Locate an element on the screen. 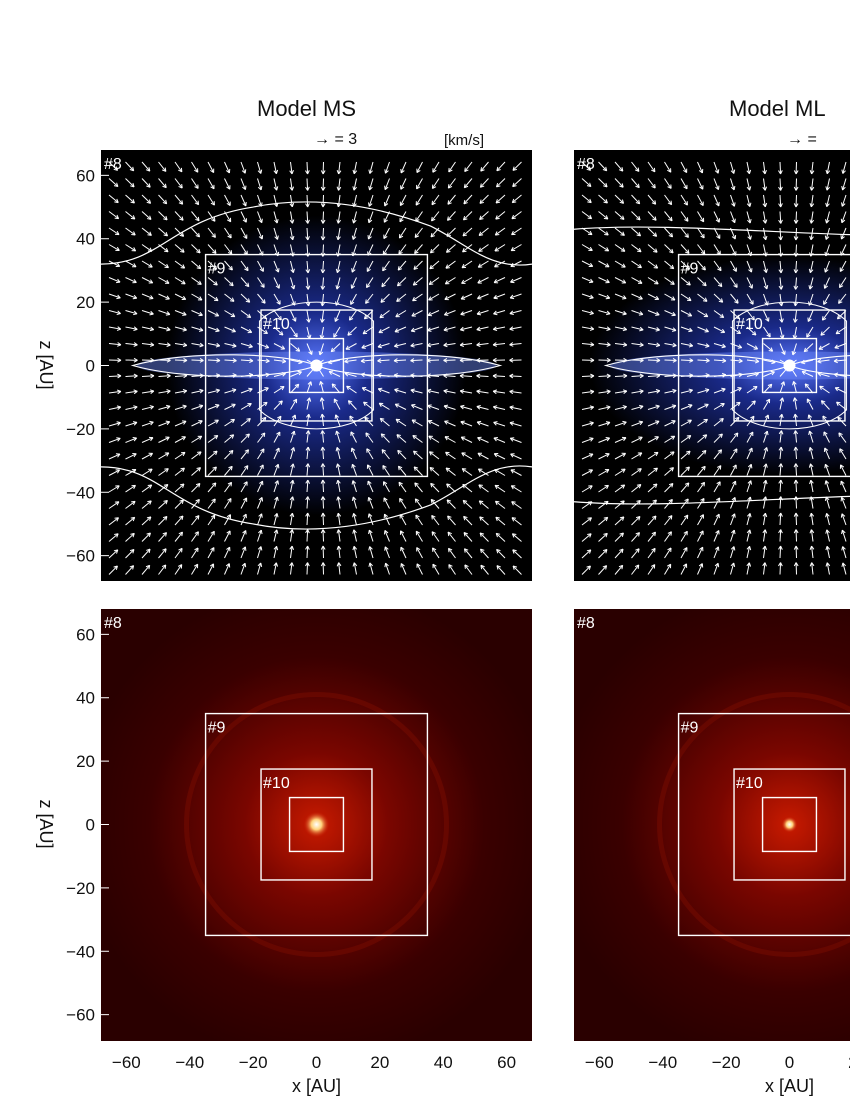  x-tick-label: −40 is located at coordinates (189, 1062).